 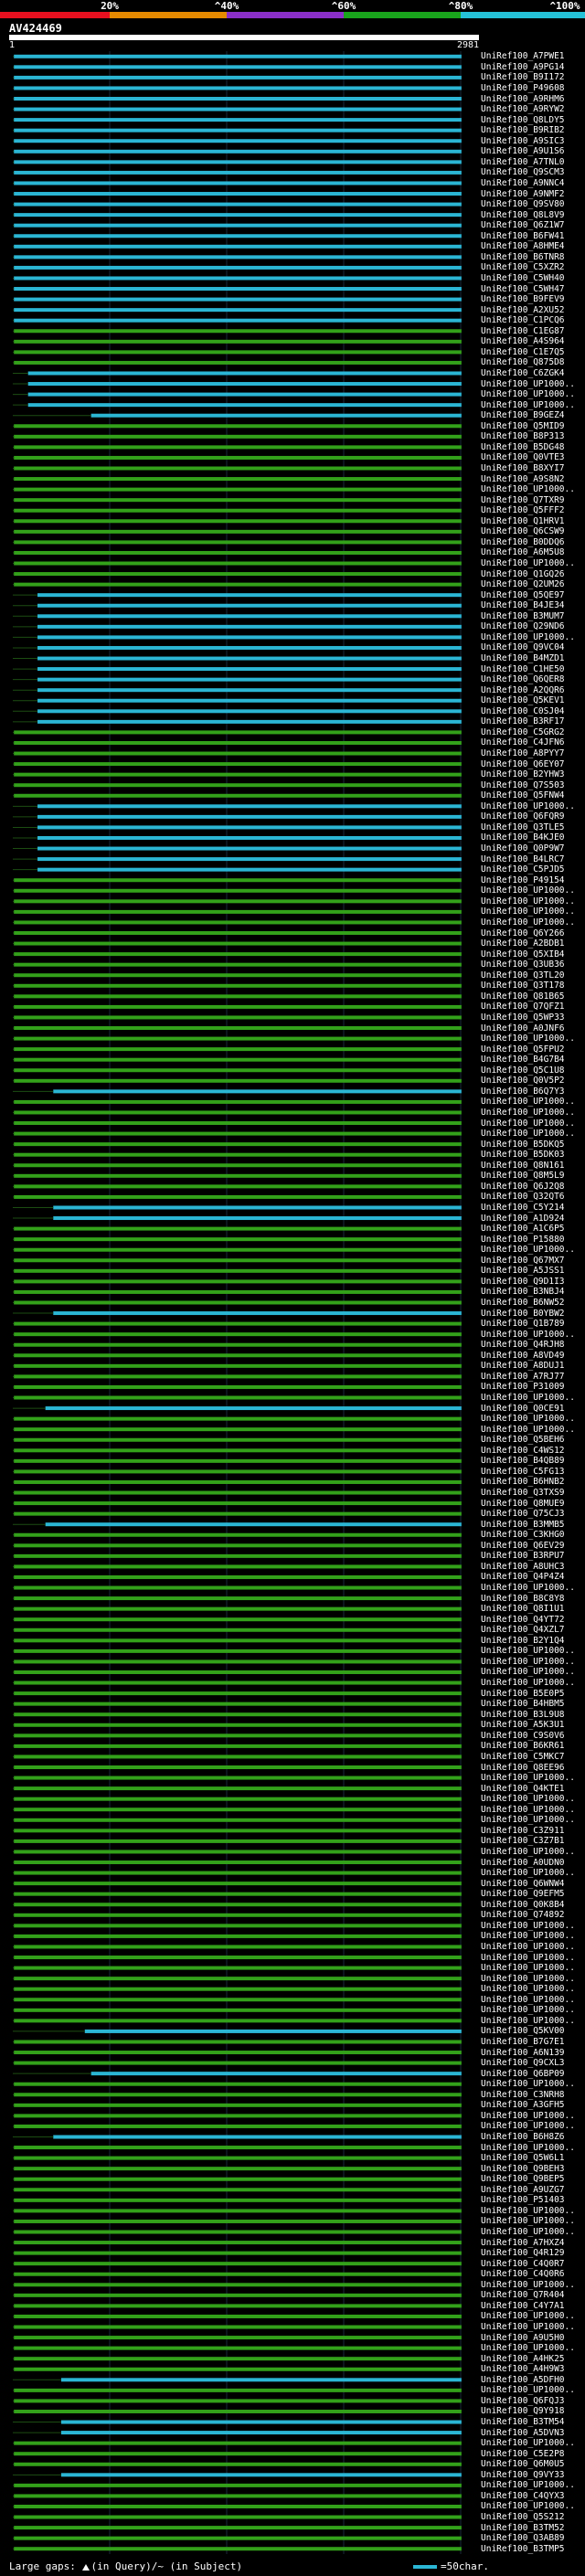 I want to click on hit-label: UniRef100_Q1B789, so click(x=523, y=1324).